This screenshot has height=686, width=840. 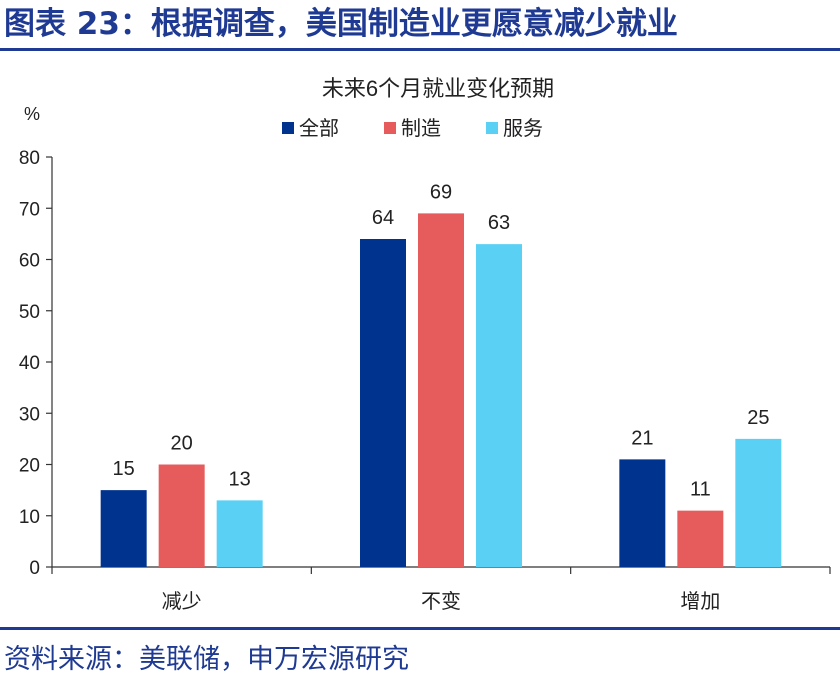 I want to click on source-divider, so click(x=420, y=628).